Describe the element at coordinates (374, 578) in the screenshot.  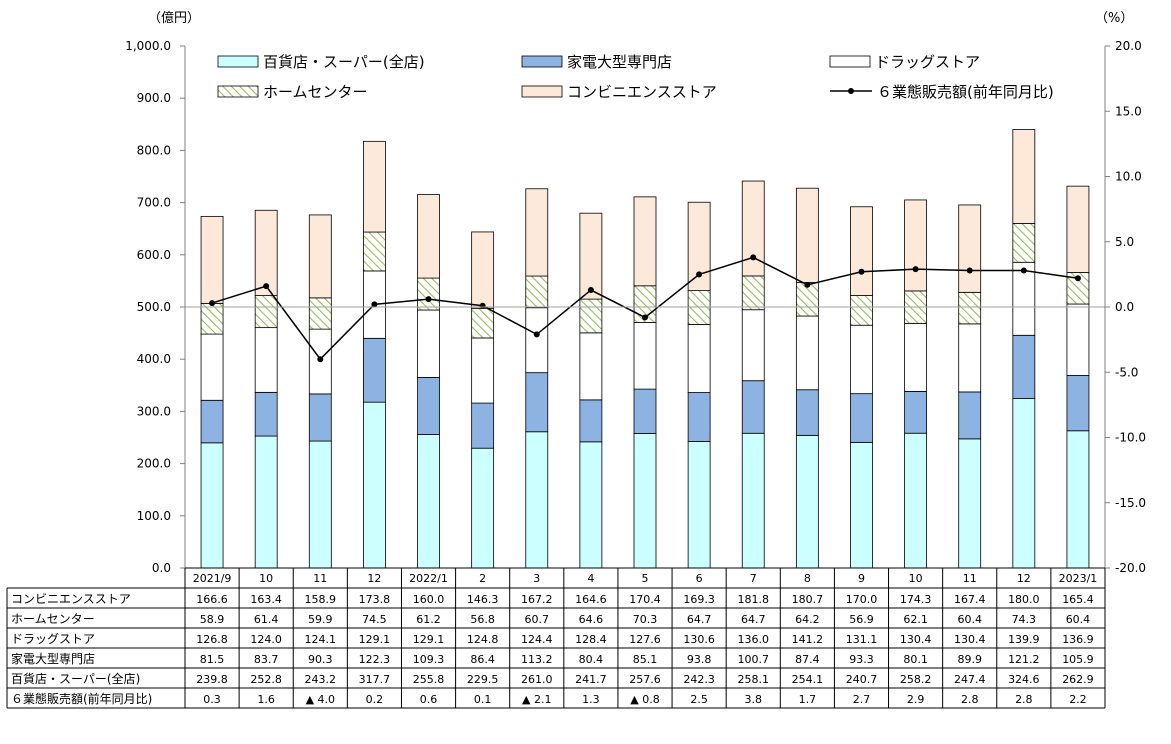
I see `category-label-3: 12` at that location.